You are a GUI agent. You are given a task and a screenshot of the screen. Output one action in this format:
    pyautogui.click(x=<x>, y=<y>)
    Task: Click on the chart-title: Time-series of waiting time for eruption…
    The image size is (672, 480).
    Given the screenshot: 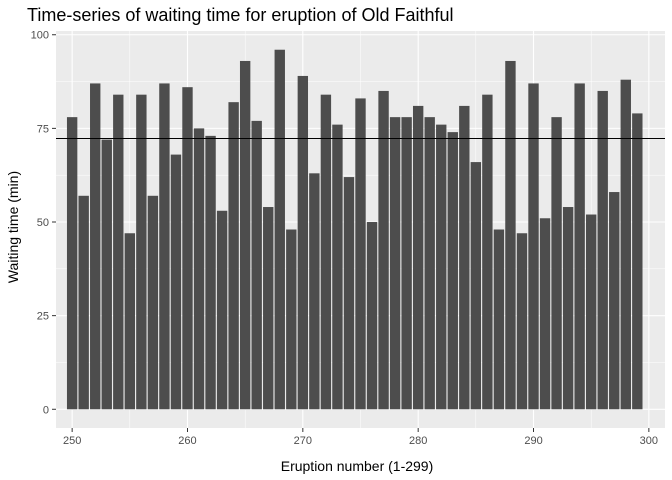 What is the action you would take?
    pyautogui.click(x=240, y=15)
    